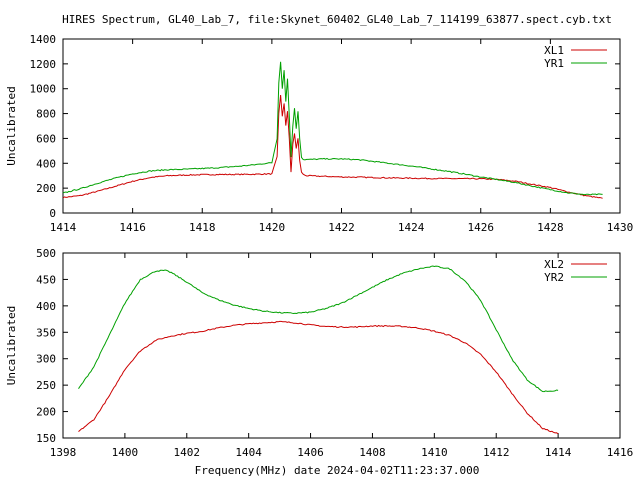 The image size is (640, 480). What do you see at coordinates (550, 227) in the screenshot?
I see `x-tick-label: 1428` at bounding box center [550, 227].